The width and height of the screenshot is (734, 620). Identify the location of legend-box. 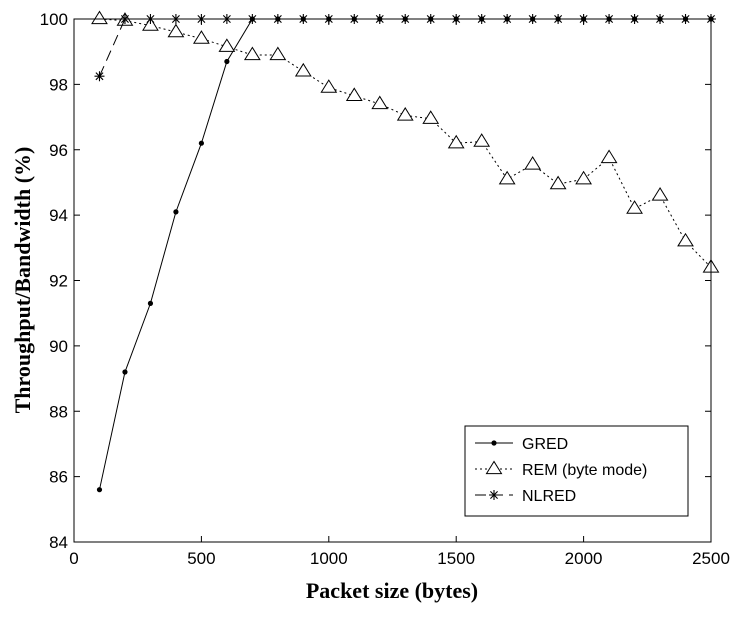
(576, 471).